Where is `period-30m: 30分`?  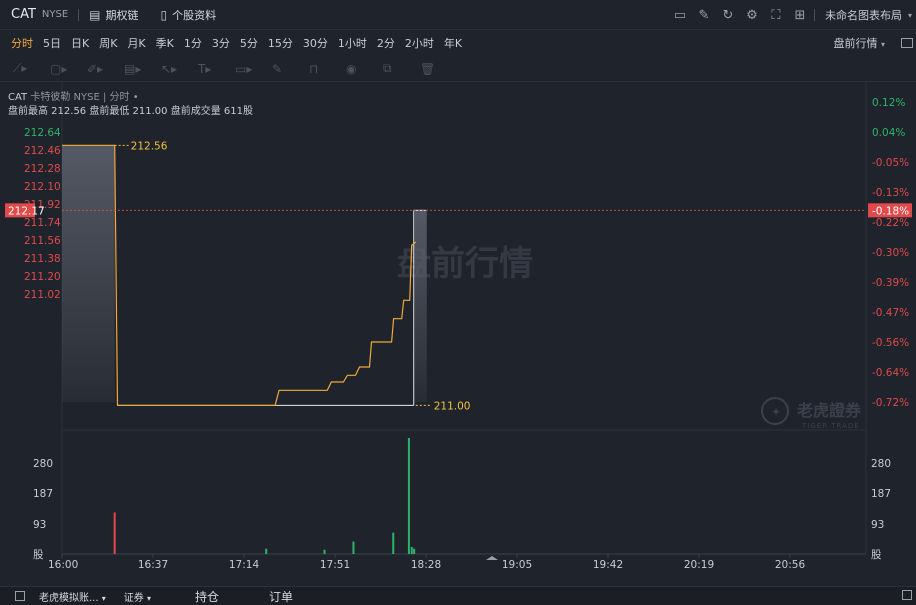 period-30m: 30分 is located at coordinates (315, 43).